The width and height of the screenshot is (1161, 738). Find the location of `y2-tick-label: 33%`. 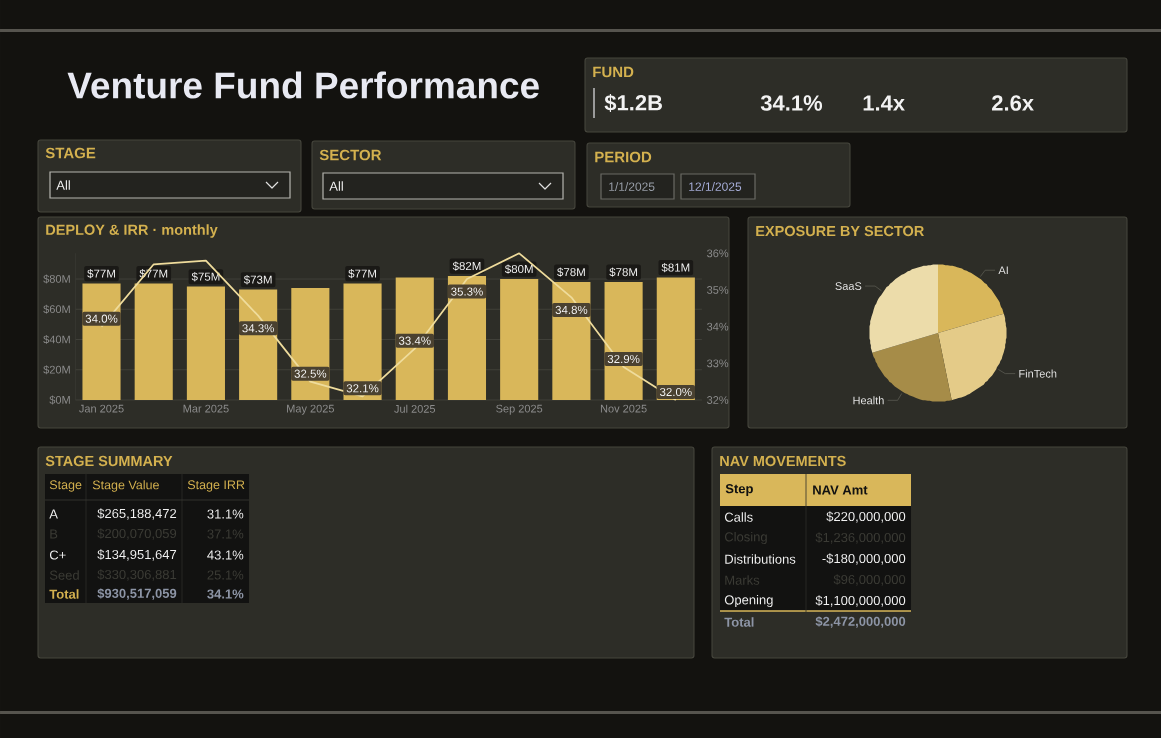

y2-tick-label: 33% is located at coordinates (718, 363).